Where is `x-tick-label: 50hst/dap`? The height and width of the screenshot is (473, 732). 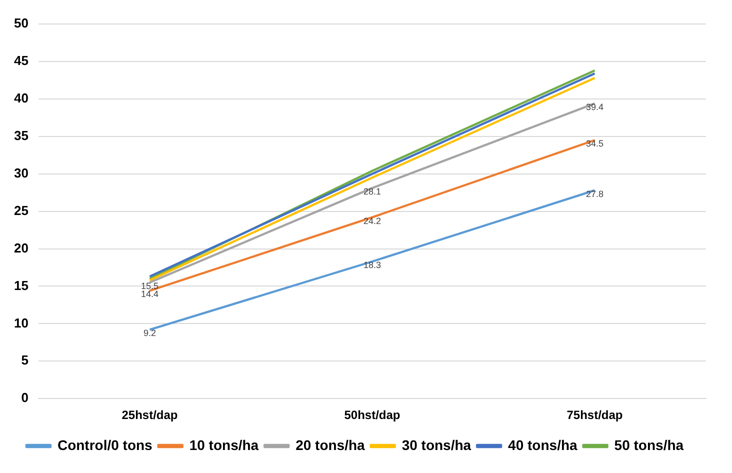 x-tick-label: 50hst/dap is located at coordinates (372, 415).